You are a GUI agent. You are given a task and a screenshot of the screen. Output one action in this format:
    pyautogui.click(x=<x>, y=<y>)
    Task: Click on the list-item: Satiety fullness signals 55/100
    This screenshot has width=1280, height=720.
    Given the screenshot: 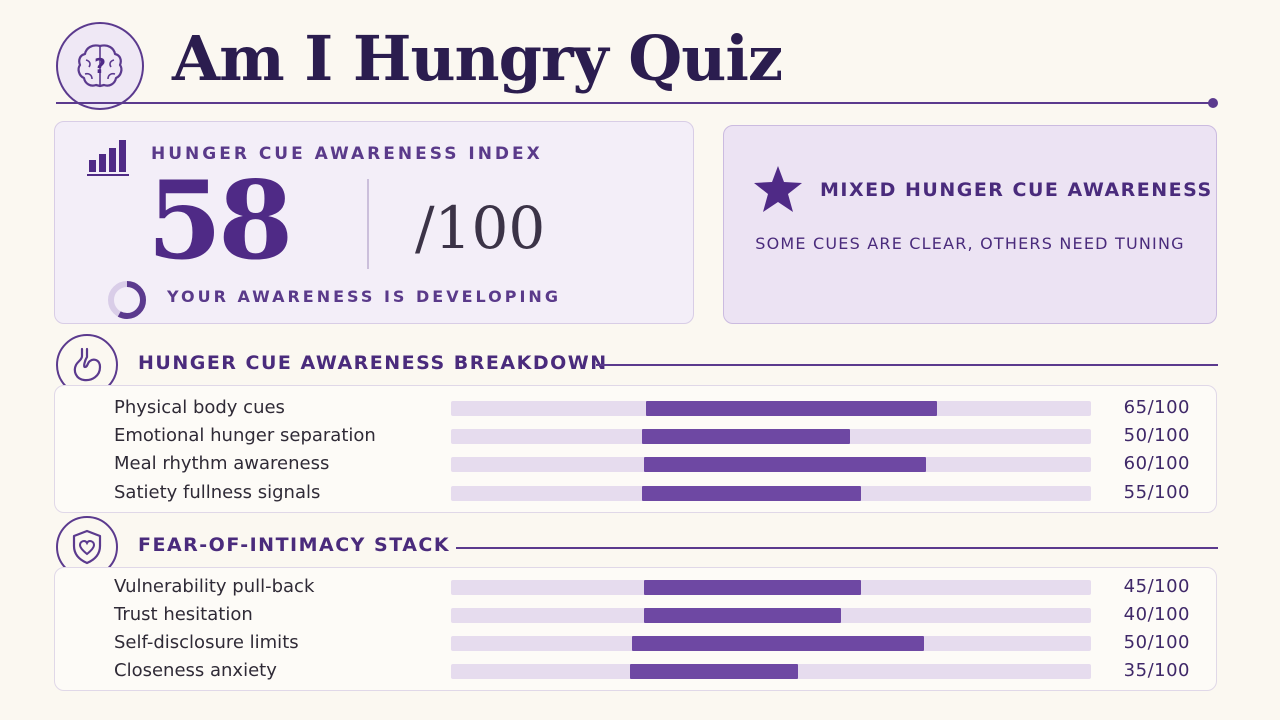 What is the action you would take?
    pyautogui.click(x=635, y=494)
    